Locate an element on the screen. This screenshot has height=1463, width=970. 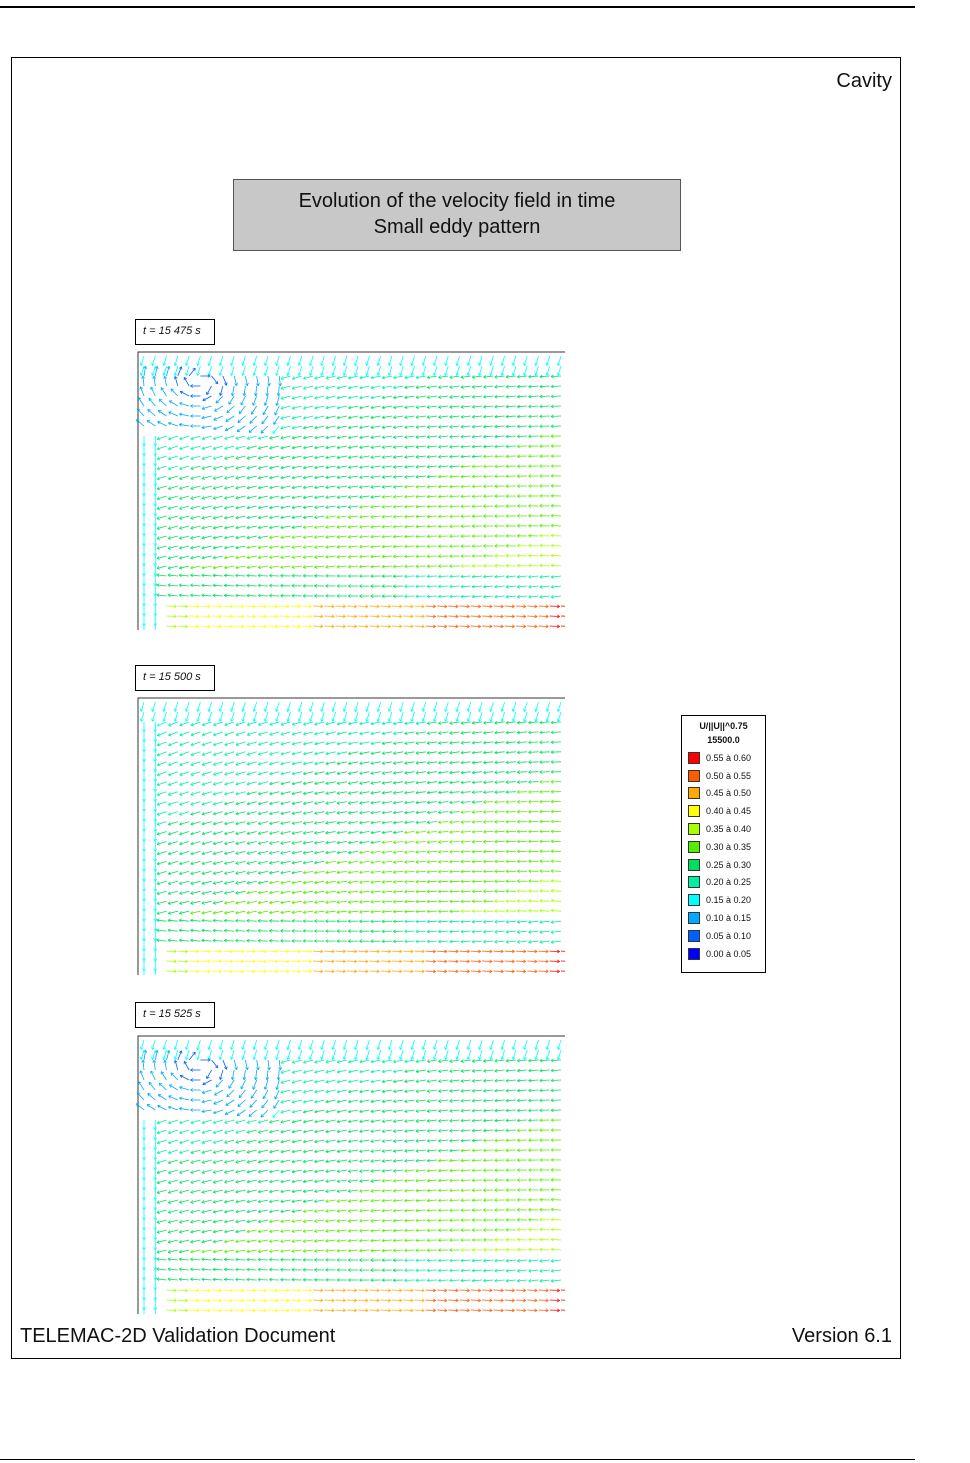
header-rule is located at coordinates (457, 7).